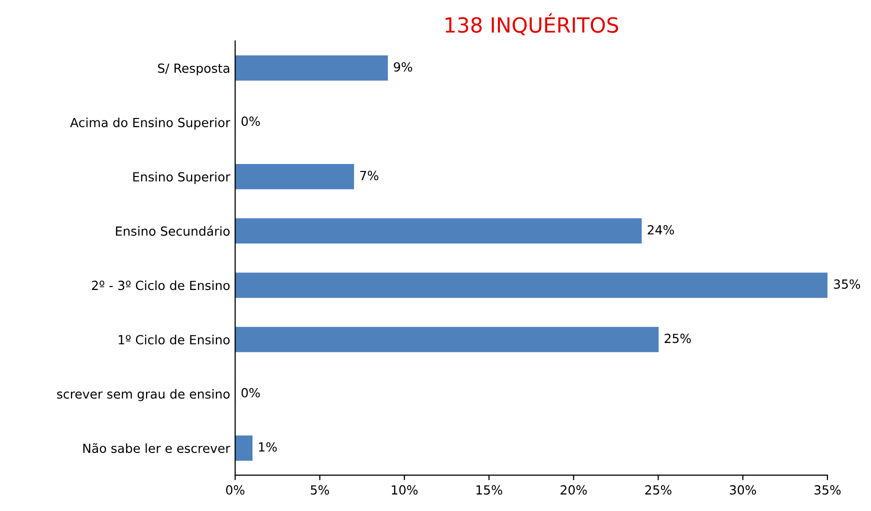  Describe the element at coordinates (194, 70) in the screenshot. I see `y-tick-label: S/ Resposta` at that location.